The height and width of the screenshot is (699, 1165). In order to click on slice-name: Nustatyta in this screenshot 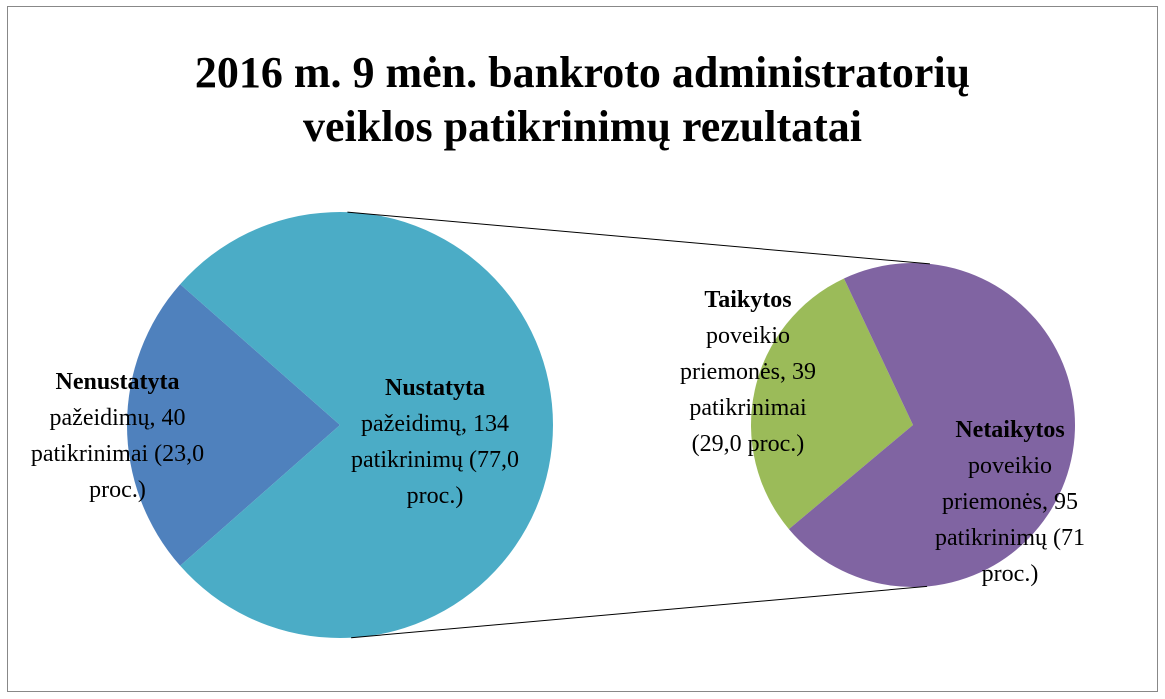, I will do `click(435, 388)`.